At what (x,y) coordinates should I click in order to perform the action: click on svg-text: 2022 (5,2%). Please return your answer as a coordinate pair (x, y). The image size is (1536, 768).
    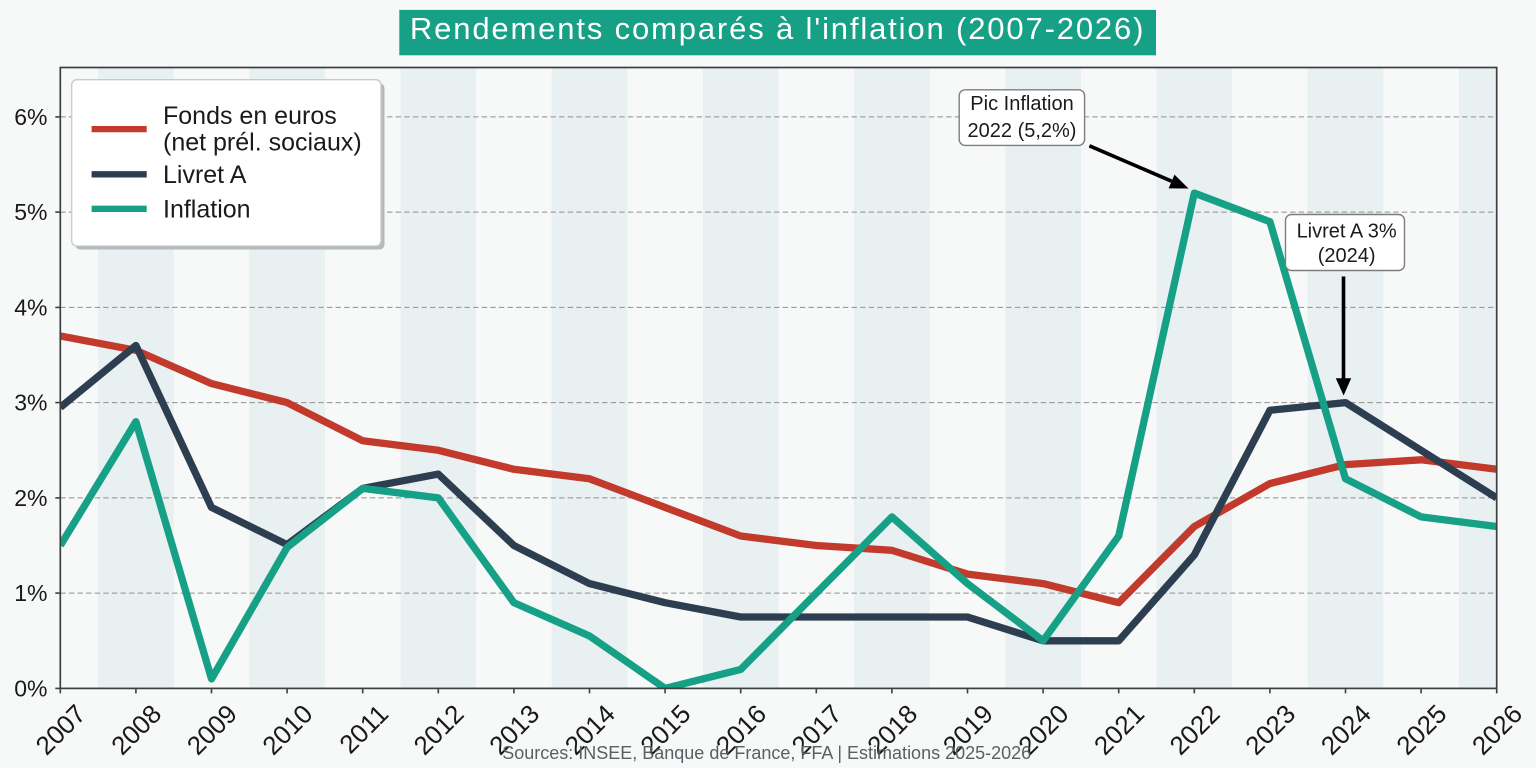
    Looking at the image, I should click on (1022, 131).